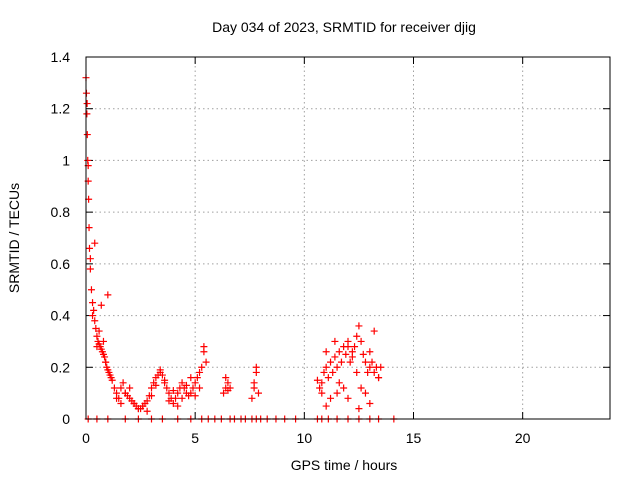 The height and width of the screenshot is (480, 640). What do you see at coordinates (414, 438) in the screenshot?
I see `x-tick-label: 15` at bounding box center [414, 438].